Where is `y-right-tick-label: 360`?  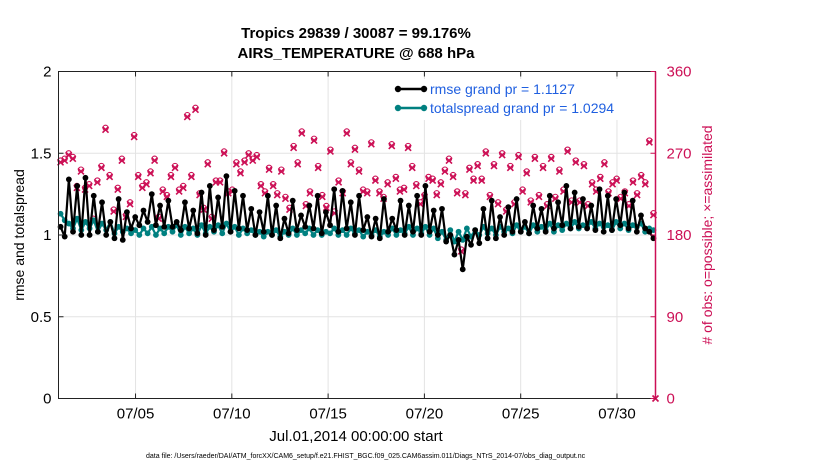 y-right-tick-label: 360 is located at coordinates (679, 72).